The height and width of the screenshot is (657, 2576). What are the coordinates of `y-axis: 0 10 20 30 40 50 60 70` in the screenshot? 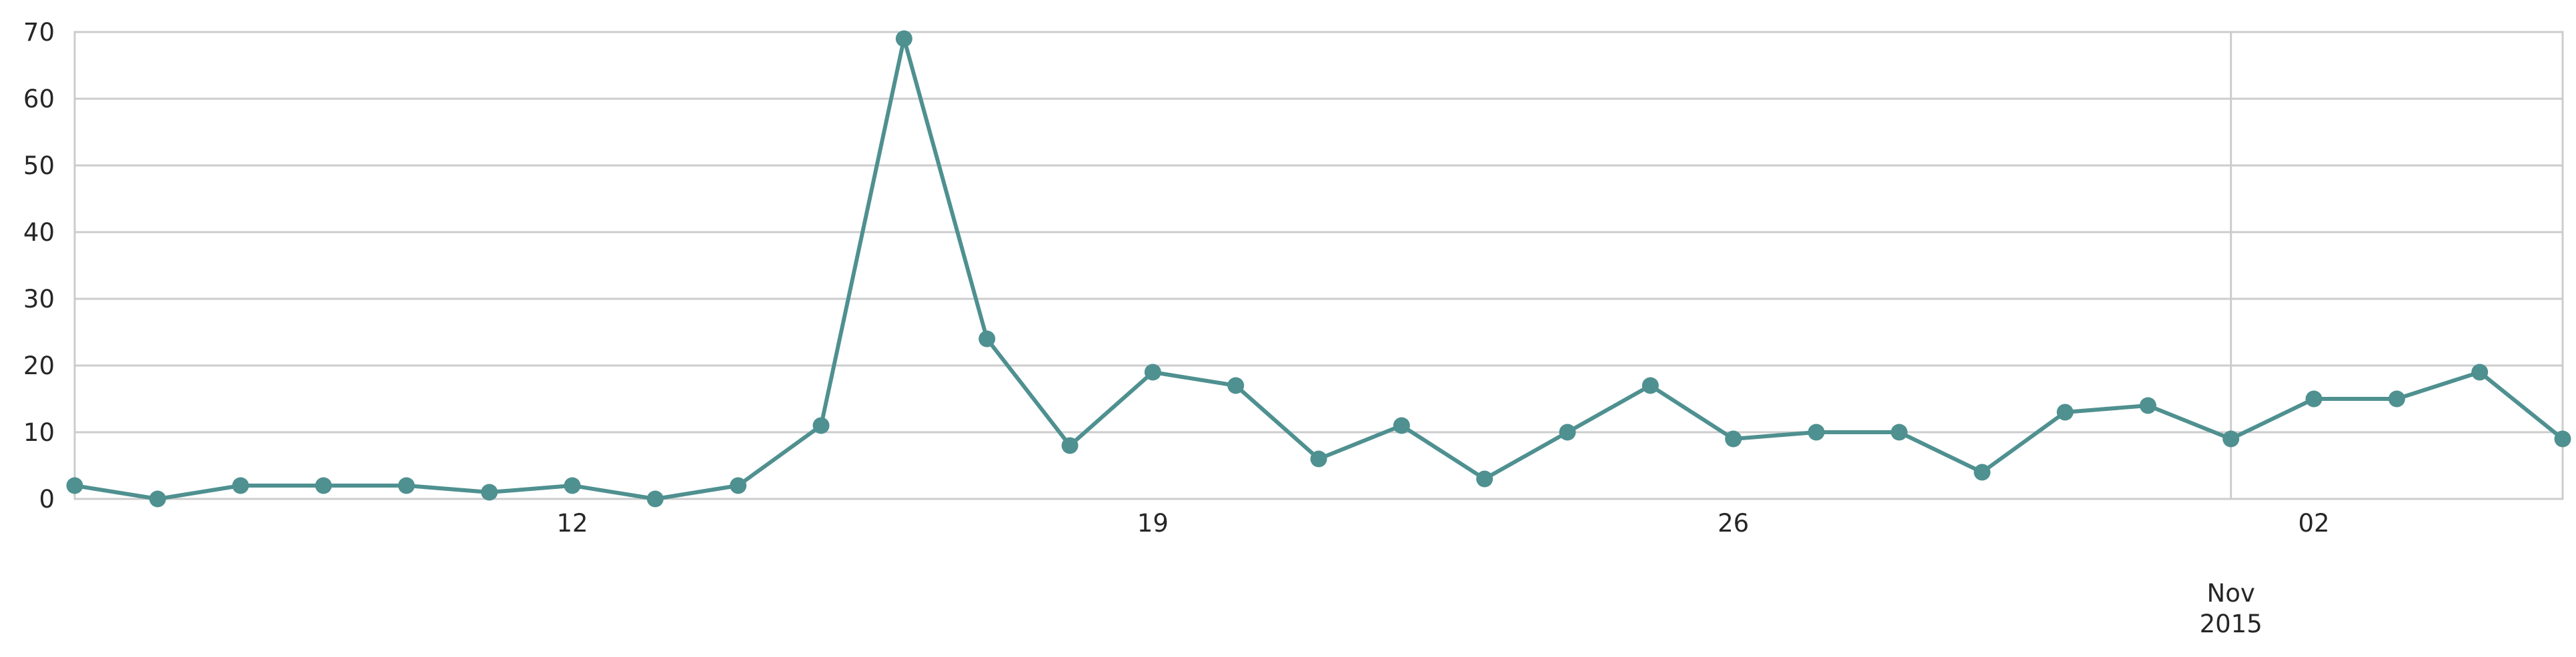 It's located at (39, 266).